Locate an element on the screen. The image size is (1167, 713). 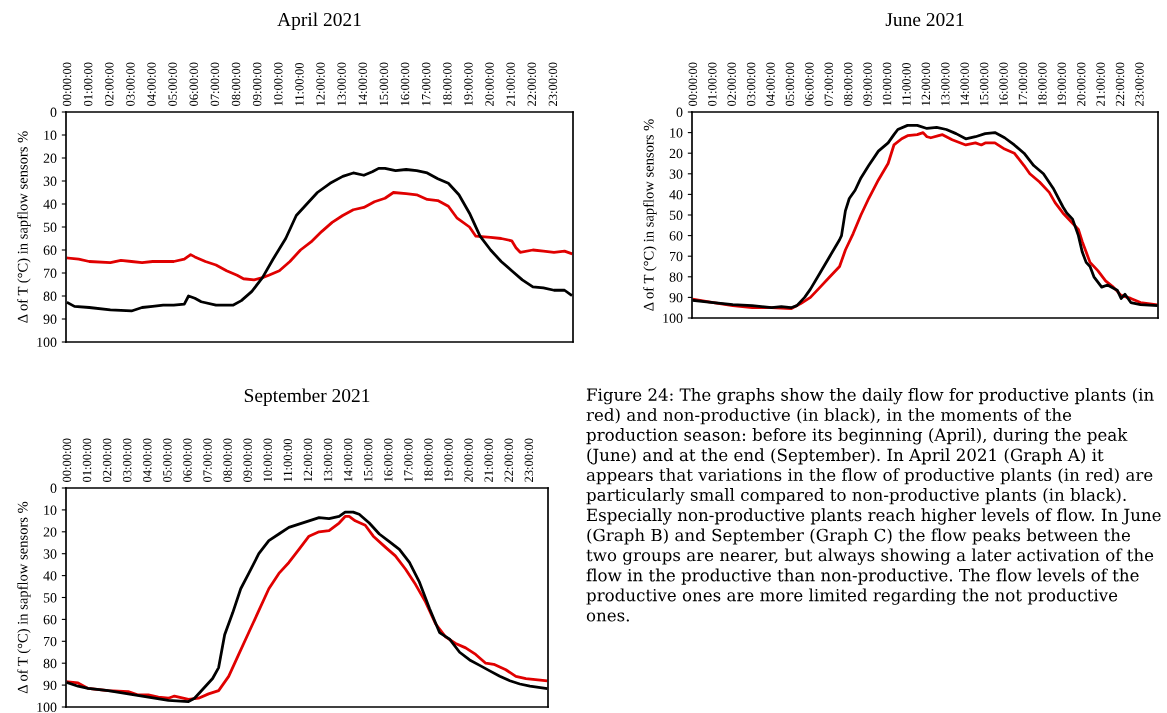
chart-title: April 2021 is located at coordinates (319, 21).